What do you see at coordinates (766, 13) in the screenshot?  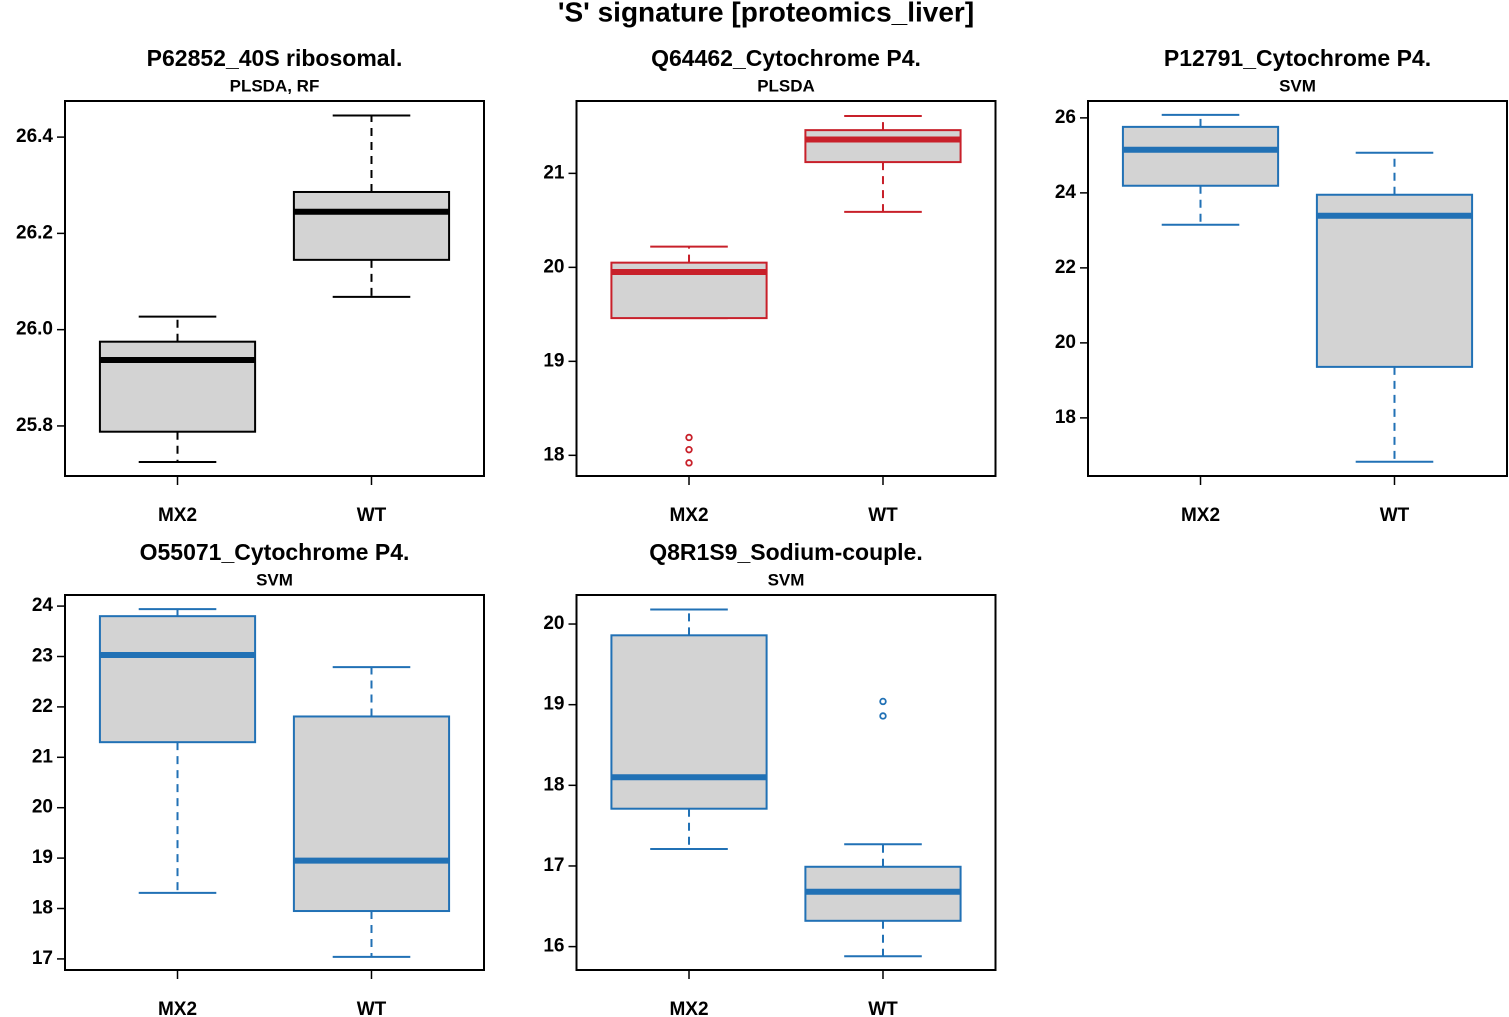 I see `figure-title: 'S' signature [proteomics_liver]` at bounding box center [766, 13].